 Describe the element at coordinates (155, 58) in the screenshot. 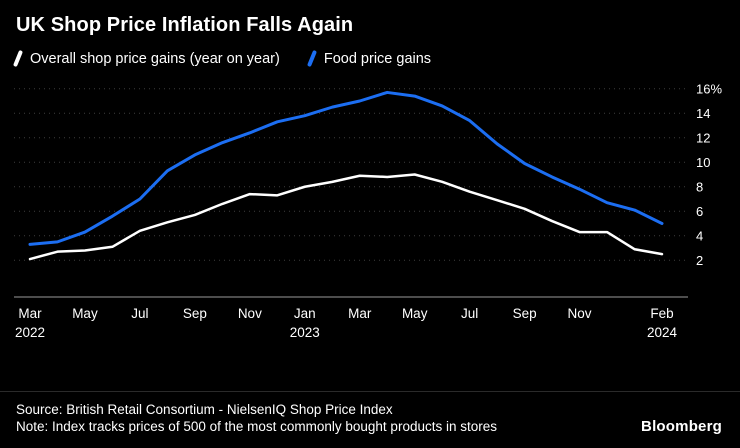

I see `legend-label-overall: Overall shop price gains (year on year)` at that location.